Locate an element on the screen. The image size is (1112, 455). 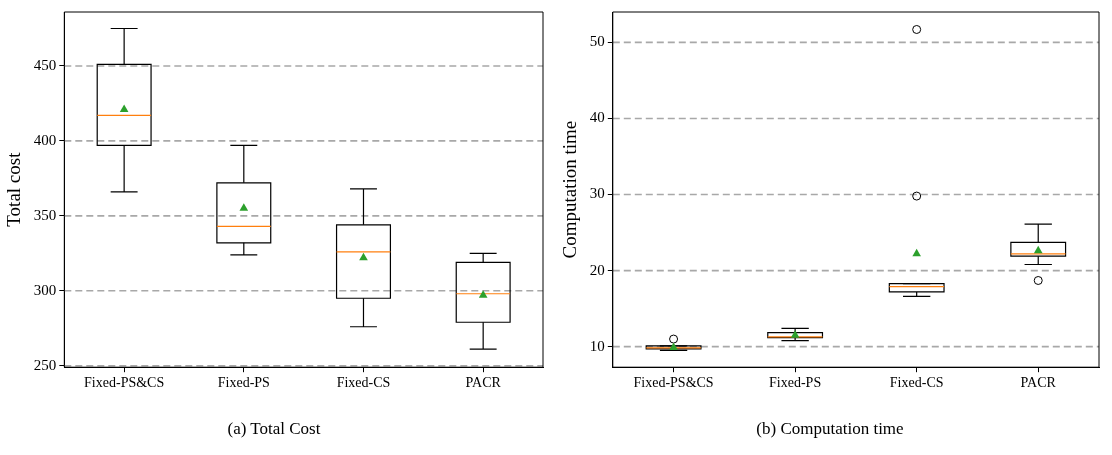
y-axis-title: Computation time is located at coordinates (570, 189).